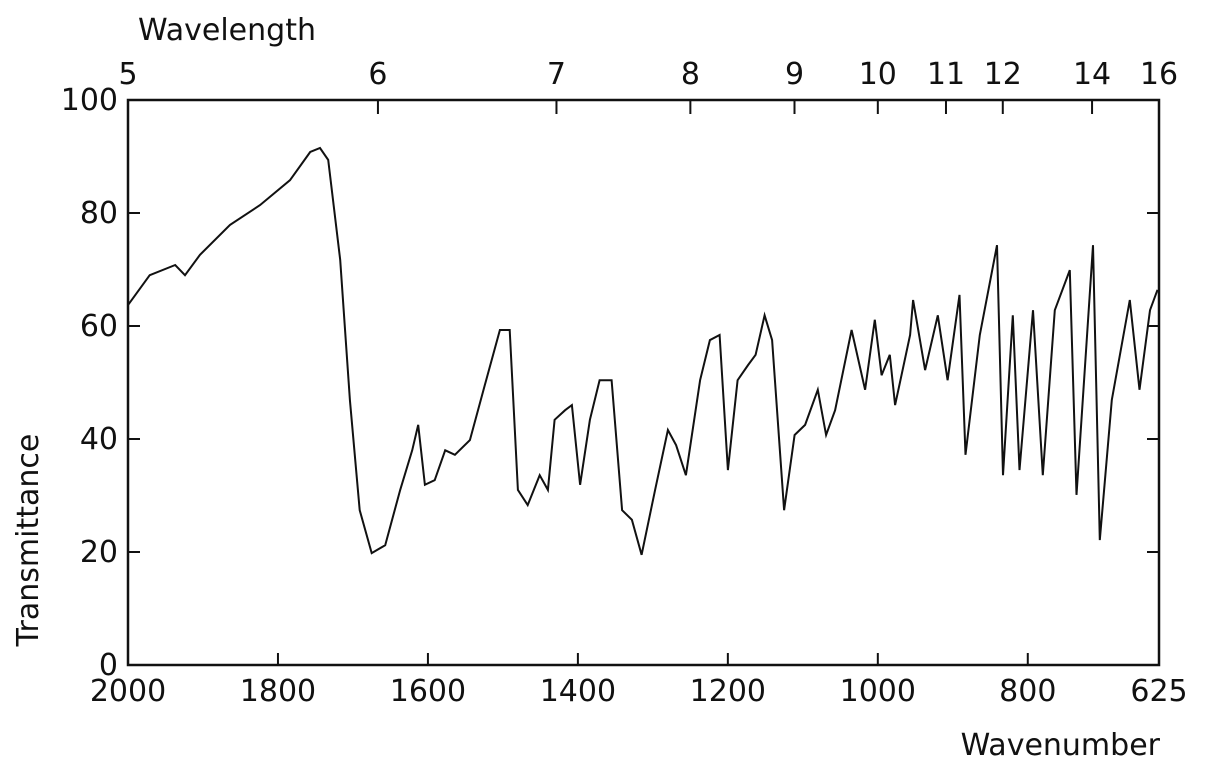 This screenshot has width=1206, height=763. Describe the element at coordinates (99, 439) in the screenshot. I see `y-tick-label: 40` at that location.